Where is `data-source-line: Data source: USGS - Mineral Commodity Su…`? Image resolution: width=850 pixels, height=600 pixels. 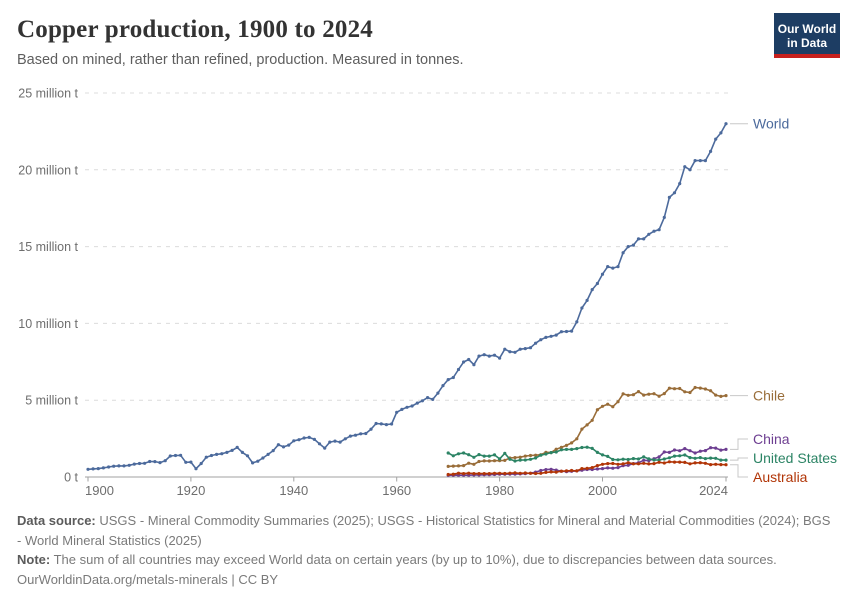 data-source-line: Data source: USGS - Mineral Commodity Su… is located at coordinates (425, 530).